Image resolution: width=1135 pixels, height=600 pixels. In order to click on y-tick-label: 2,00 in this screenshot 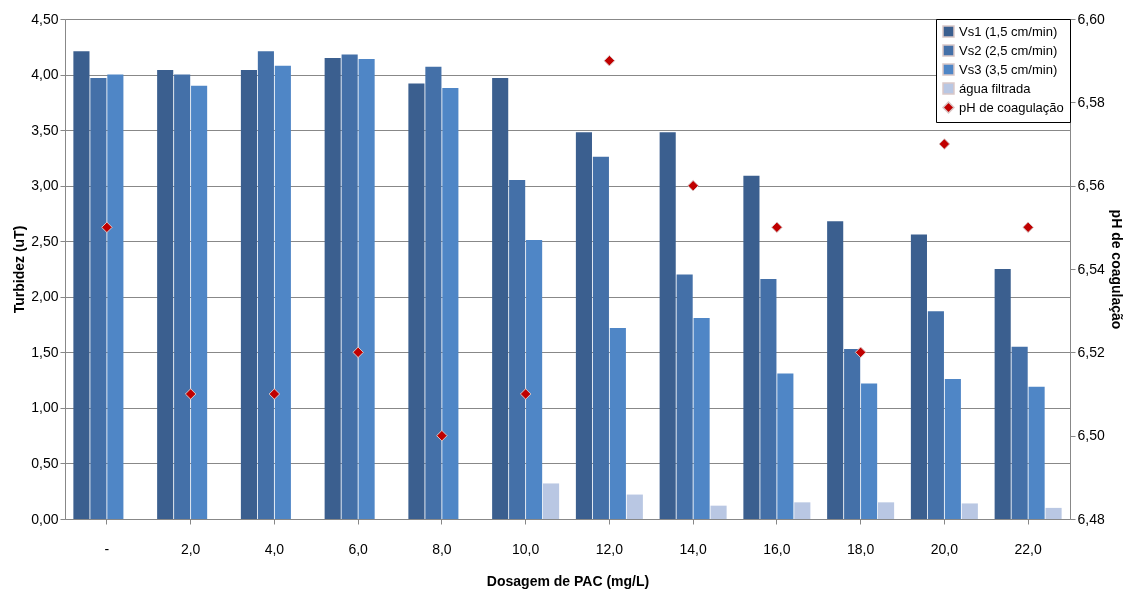, I will do `click(45, 296)`.